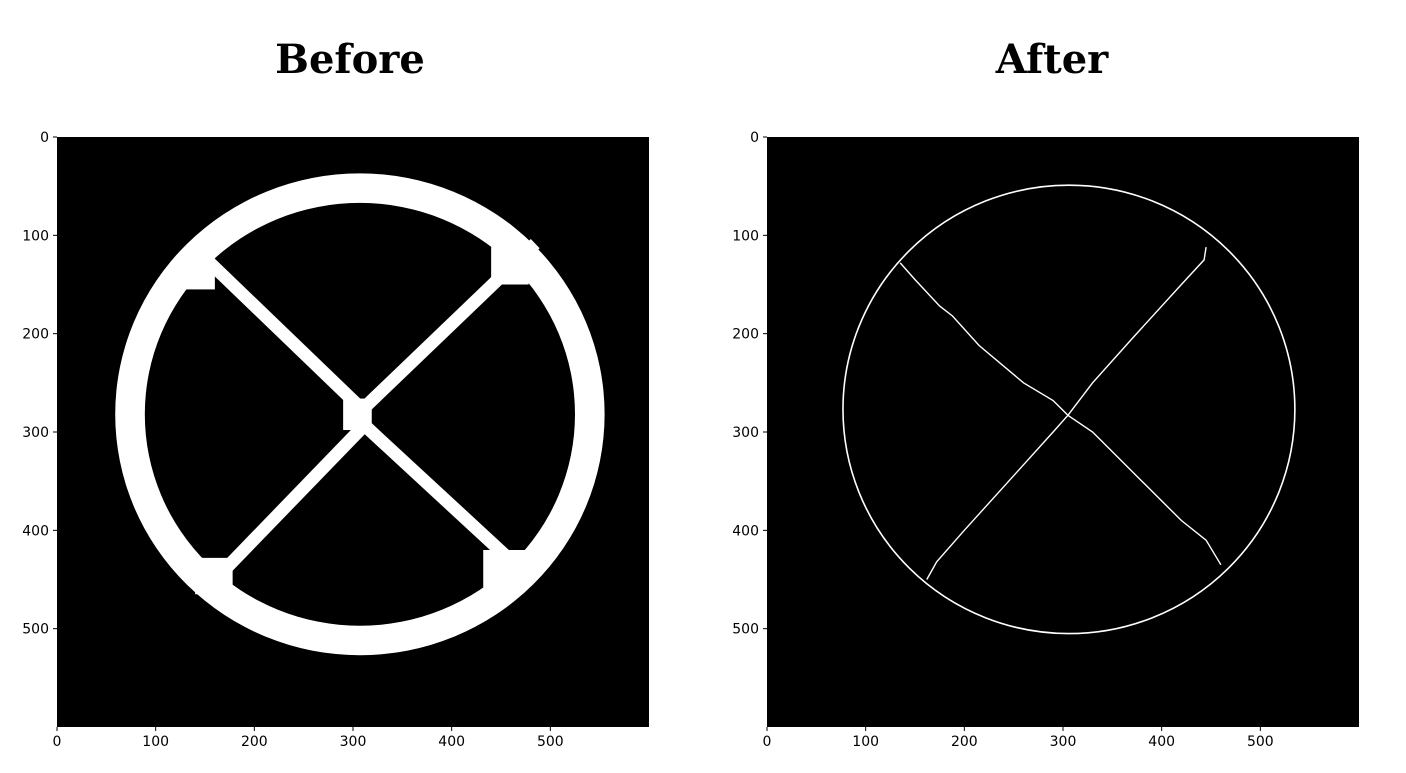  Describe the element at coordinates (350, 59) in the screenshot. I see `before-title: Before` at that location.